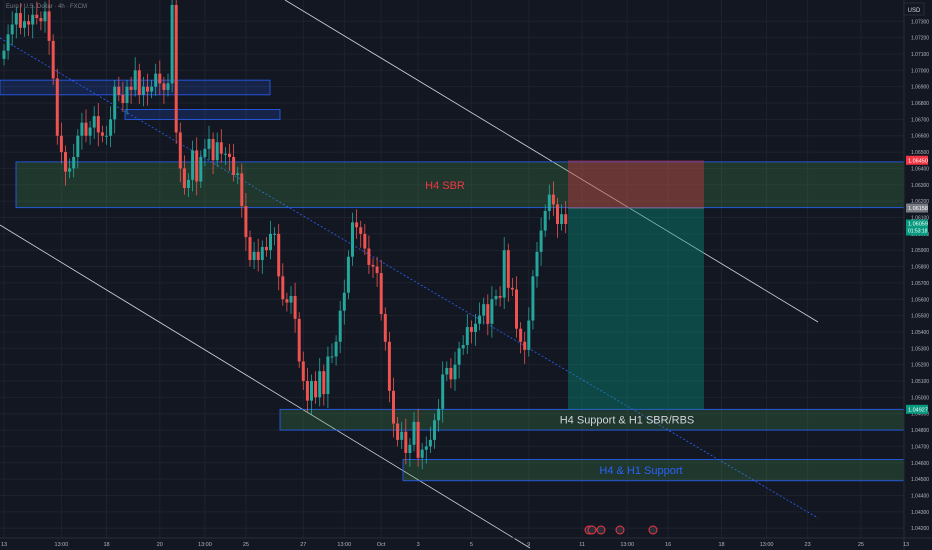 The image size is (932, 550). What do you see at coordinates (460, 185) in the screenshot?
I see `zone-h4-sbr` at bounding box center [460, 185].